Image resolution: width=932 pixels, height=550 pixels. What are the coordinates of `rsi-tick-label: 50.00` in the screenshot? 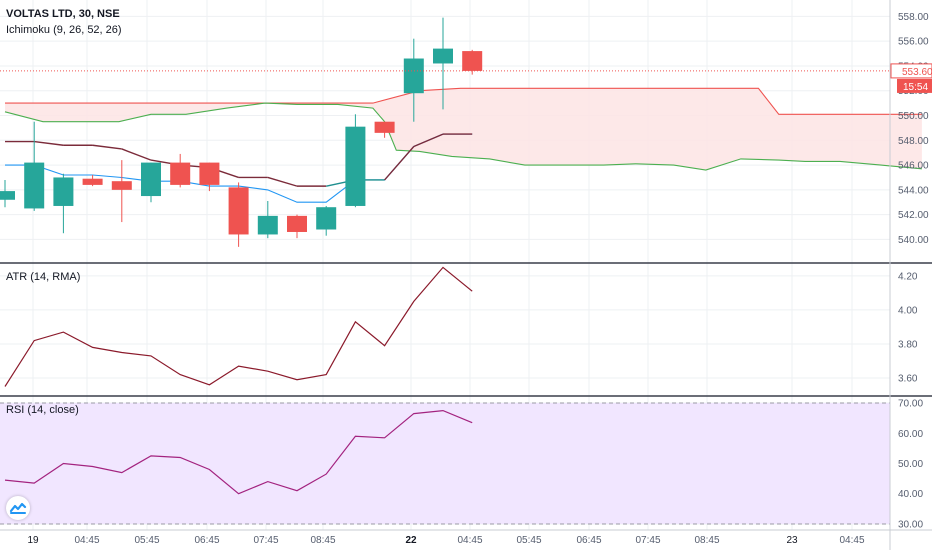 It's located at (910, 464).